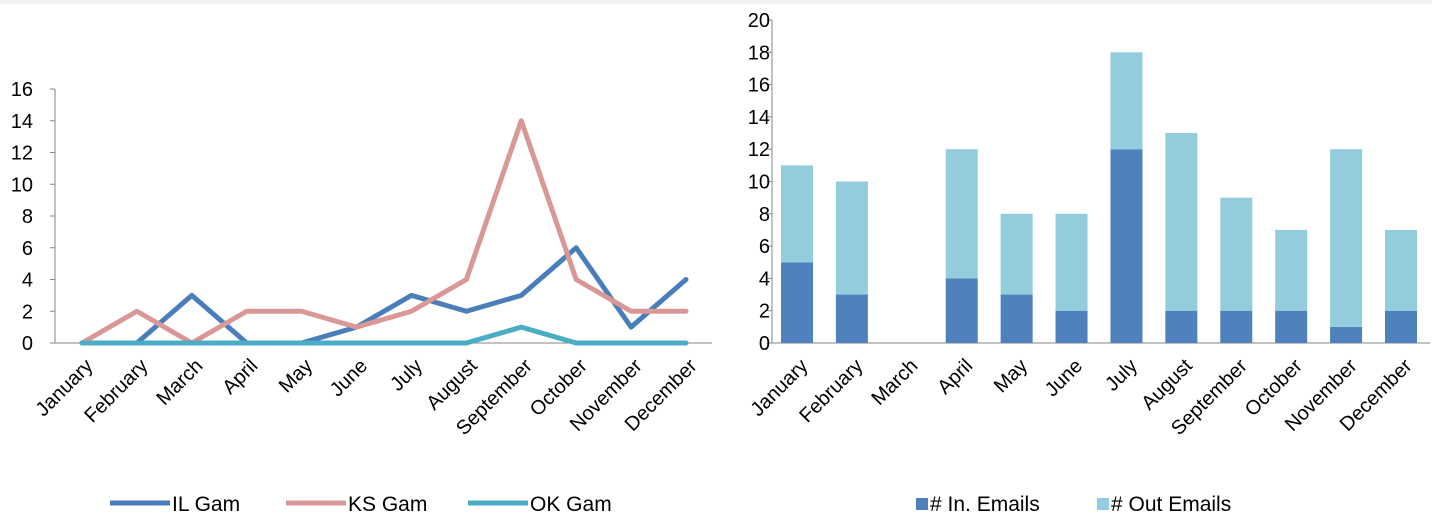  What do you see at coordinates (1291, 326) in the screenshot?
I see `bar-in-emails-october` at bounding box center [1291, 326].